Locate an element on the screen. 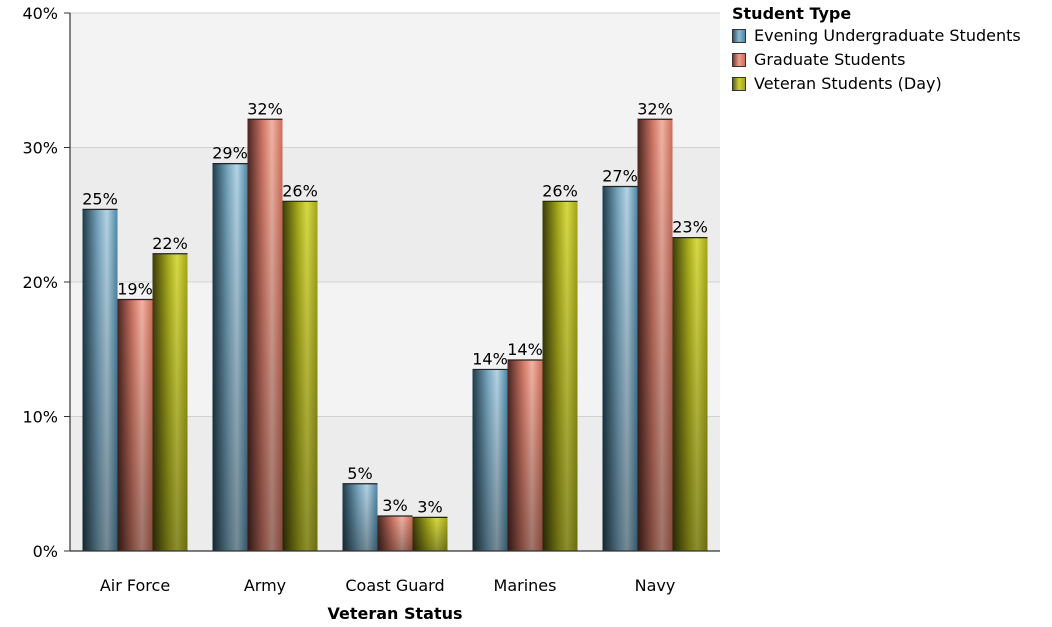  legend-label: Veteran Students (Day) is located at coordinates (848, 83).